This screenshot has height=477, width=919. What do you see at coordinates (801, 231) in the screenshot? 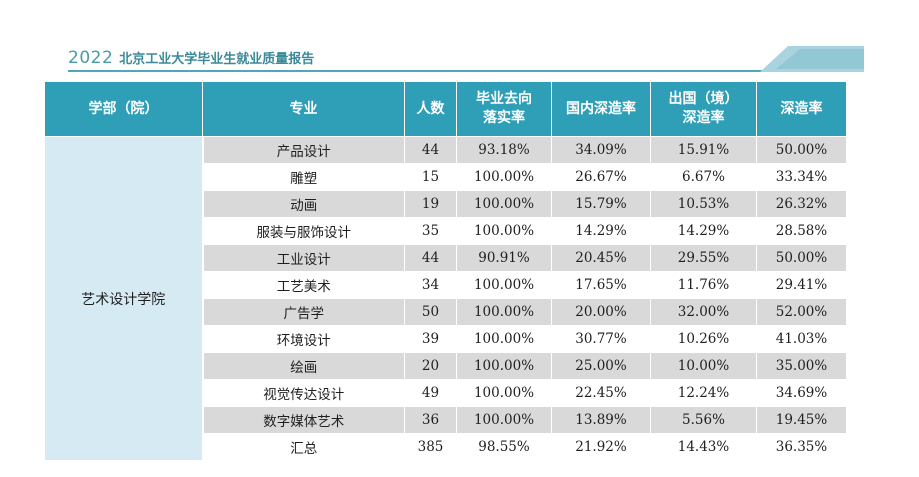
I see `total-cell: 28.58%` at bounding box center [801, 231].